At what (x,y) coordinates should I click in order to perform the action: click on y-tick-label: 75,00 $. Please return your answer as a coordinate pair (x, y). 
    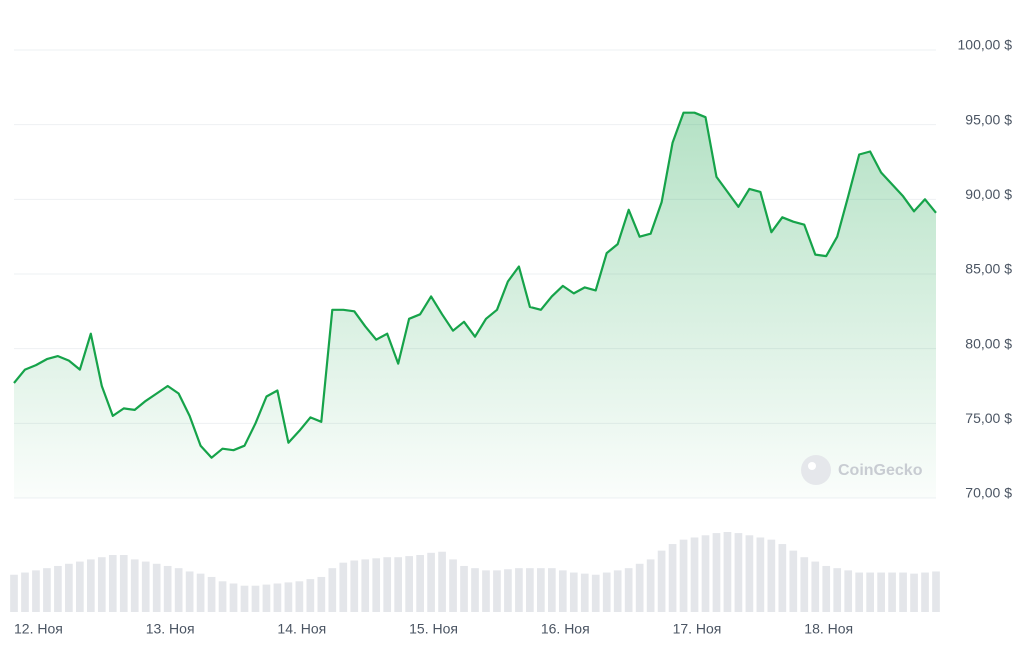
    Looking at the image, I should click on (988, 418).